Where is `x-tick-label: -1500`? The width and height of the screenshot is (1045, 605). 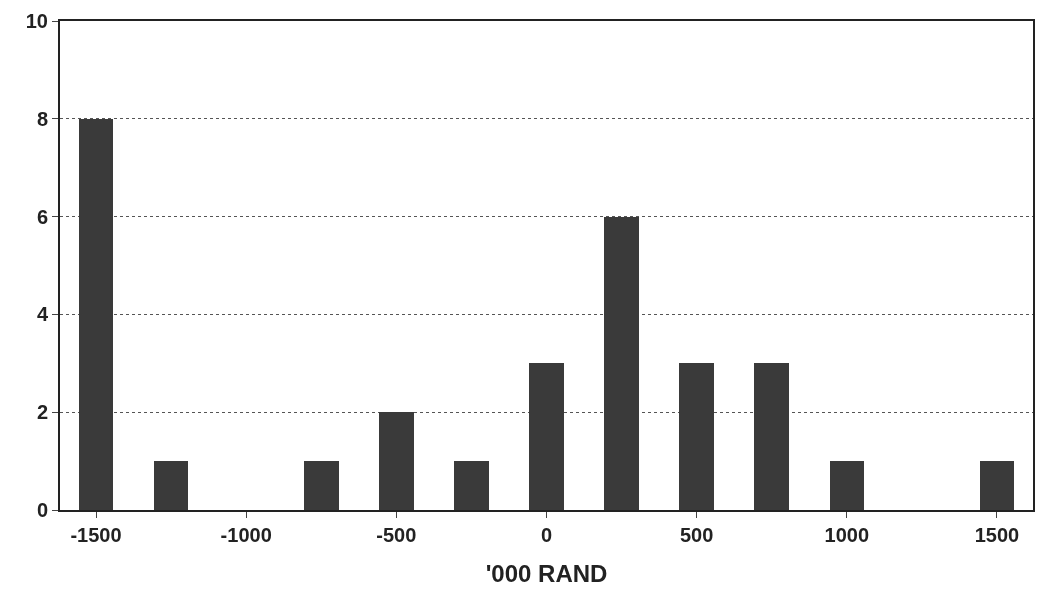 x-tick-label: -1500 is located at coordinates (96, 535).